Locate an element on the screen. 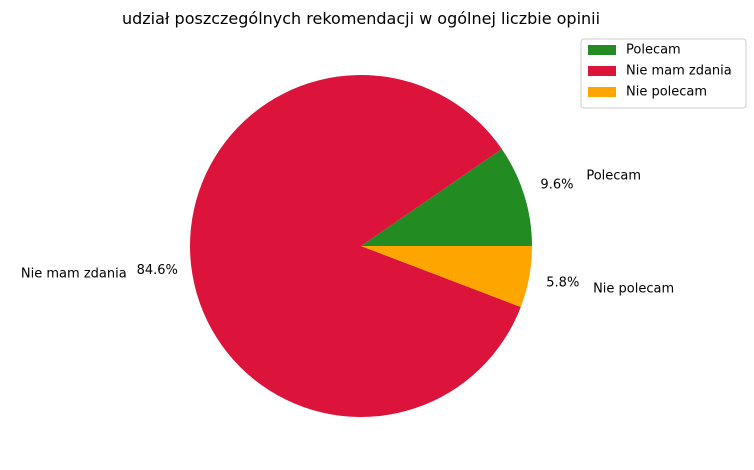  legend-swatch-nie-mam-zdania is located at coordinates (602, 71).